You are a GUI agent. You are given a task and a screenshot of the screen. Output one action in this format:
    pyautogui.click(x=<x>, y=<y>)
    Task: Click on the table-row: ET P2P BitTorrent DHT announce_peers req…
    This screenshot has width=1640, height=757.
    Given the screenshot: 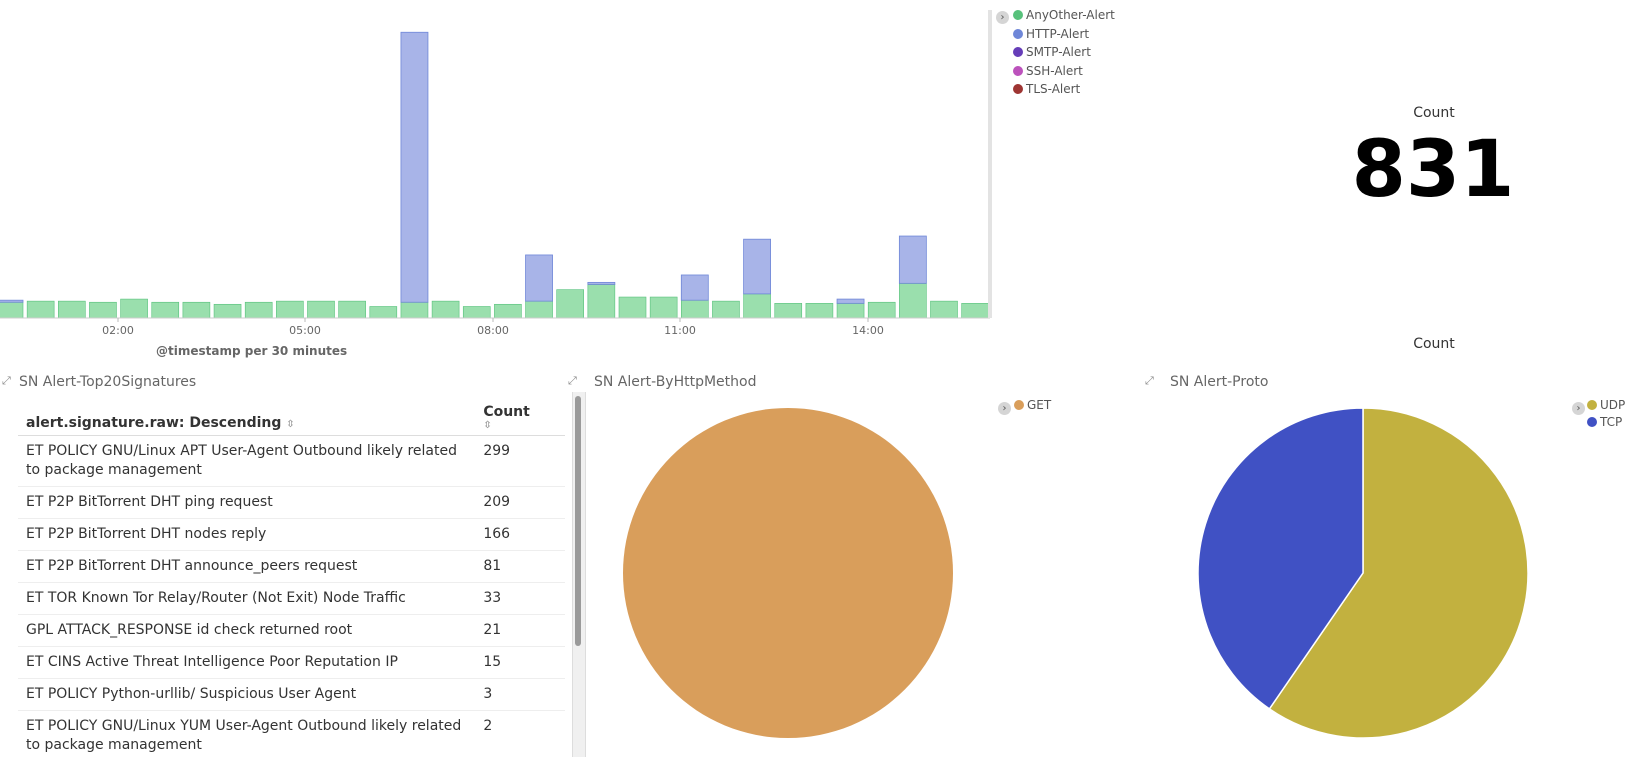 What is the action you would take?
    pyautogui.click(x=291, y=566)
    